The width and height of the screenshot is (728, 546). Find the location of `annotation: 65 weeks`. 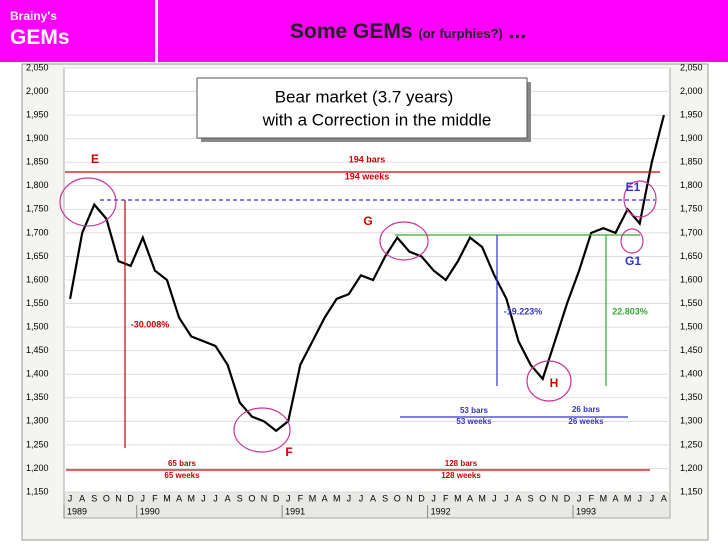

annotation: 65 weeks is located at coordinates (182, 475).